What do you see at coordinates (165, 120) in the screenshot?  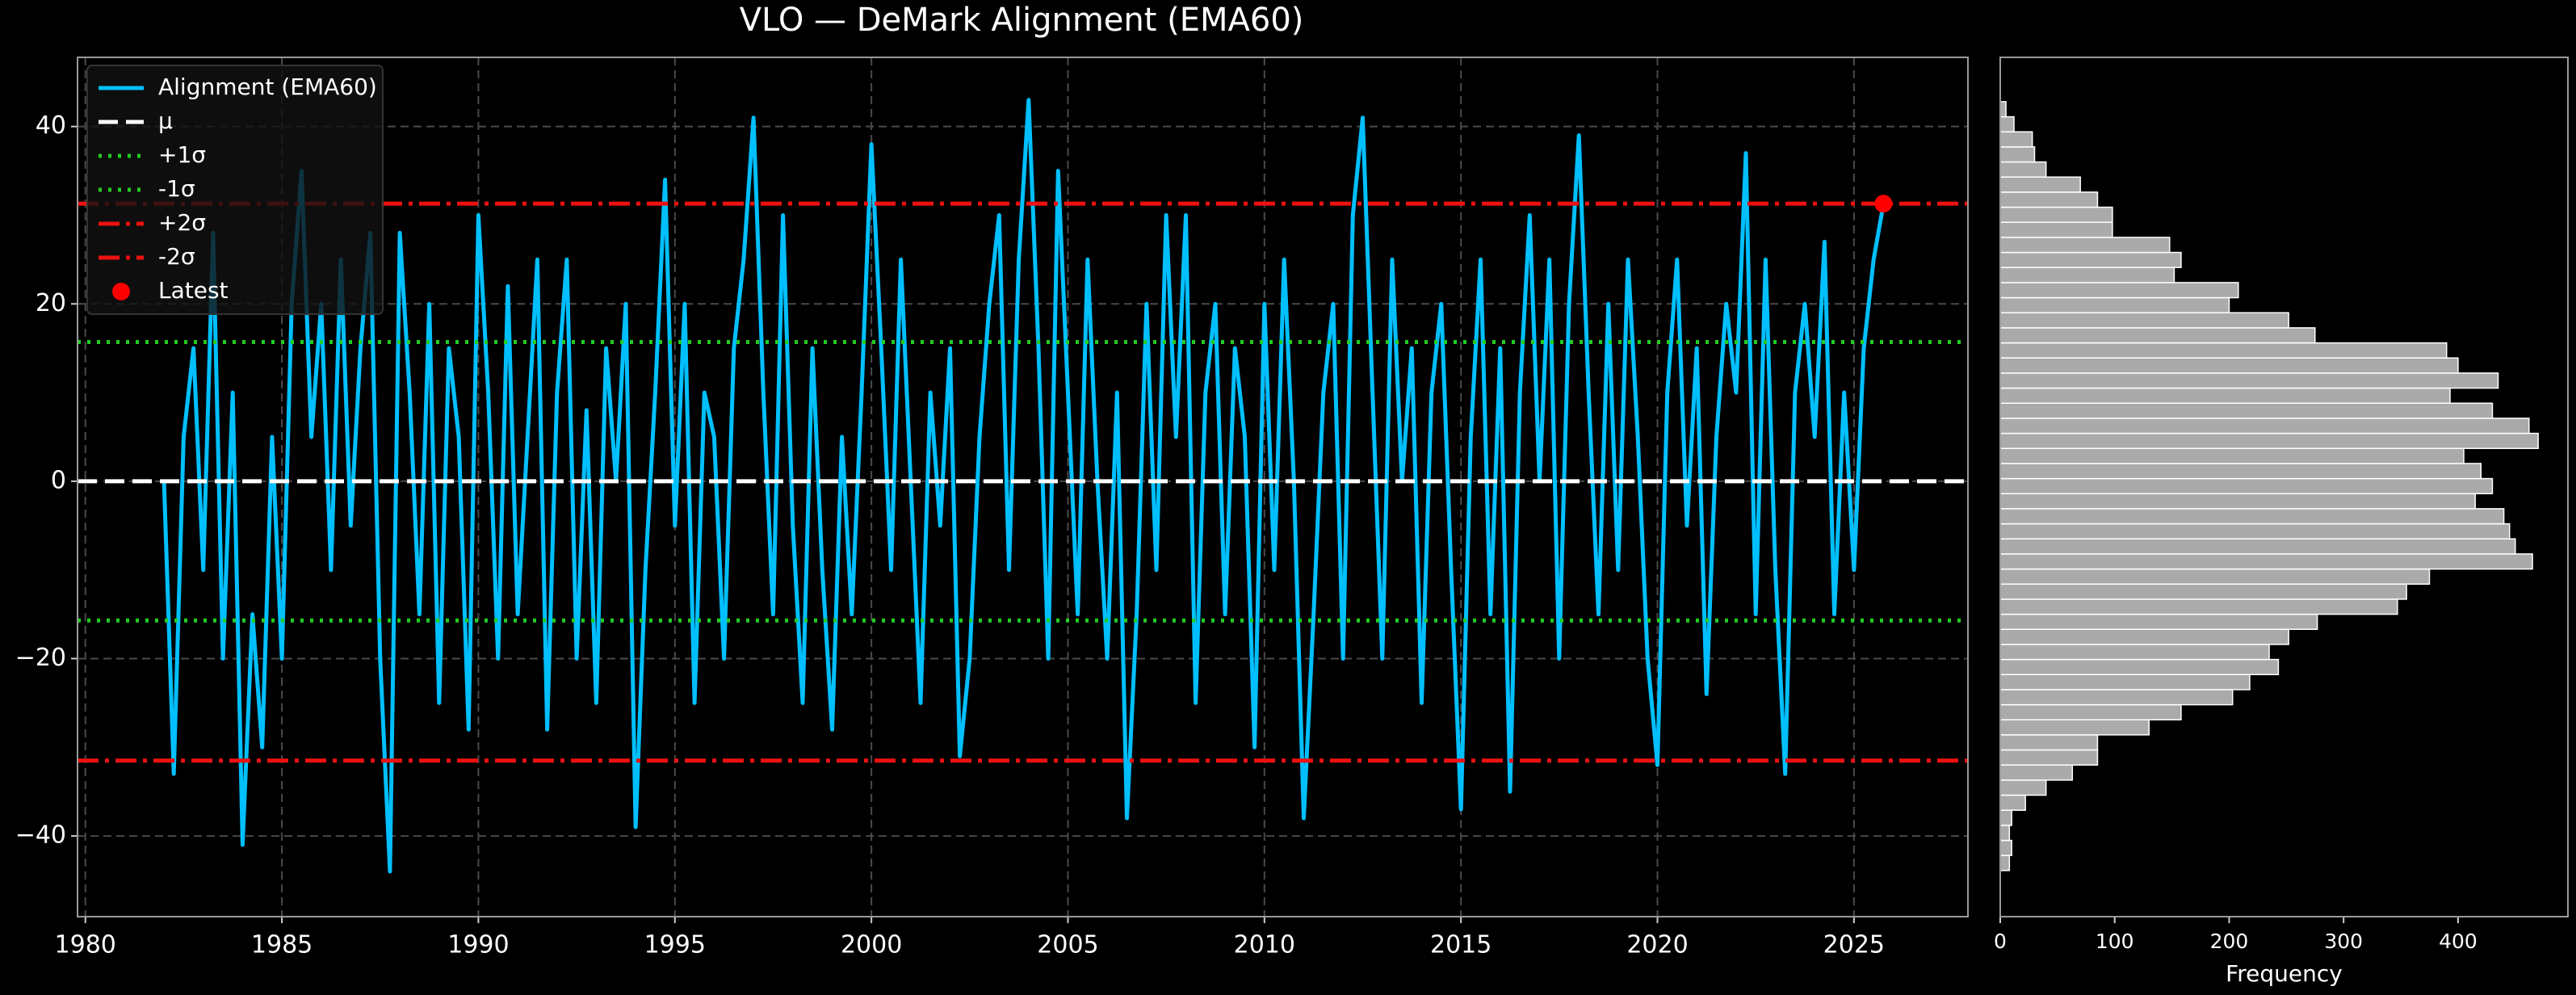 I see `legend-label: μ` at bounding box center [165, 120].